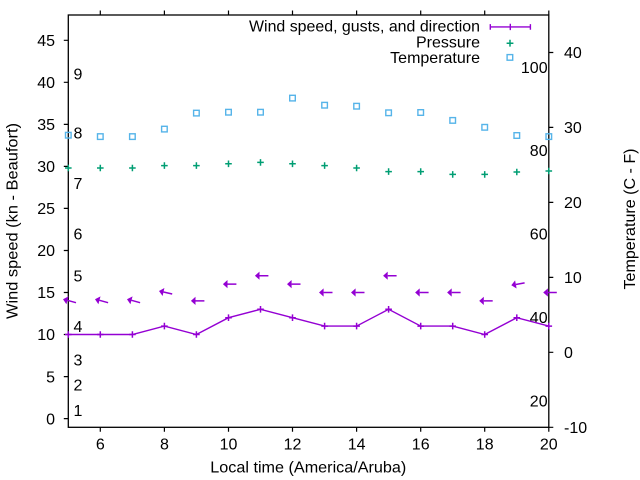 This screenshot has width=640, height=480. Describe the element at coordinates (308, 467) in the screenshot. I see `svg-text: Local time (America/Aruba)` at that location.